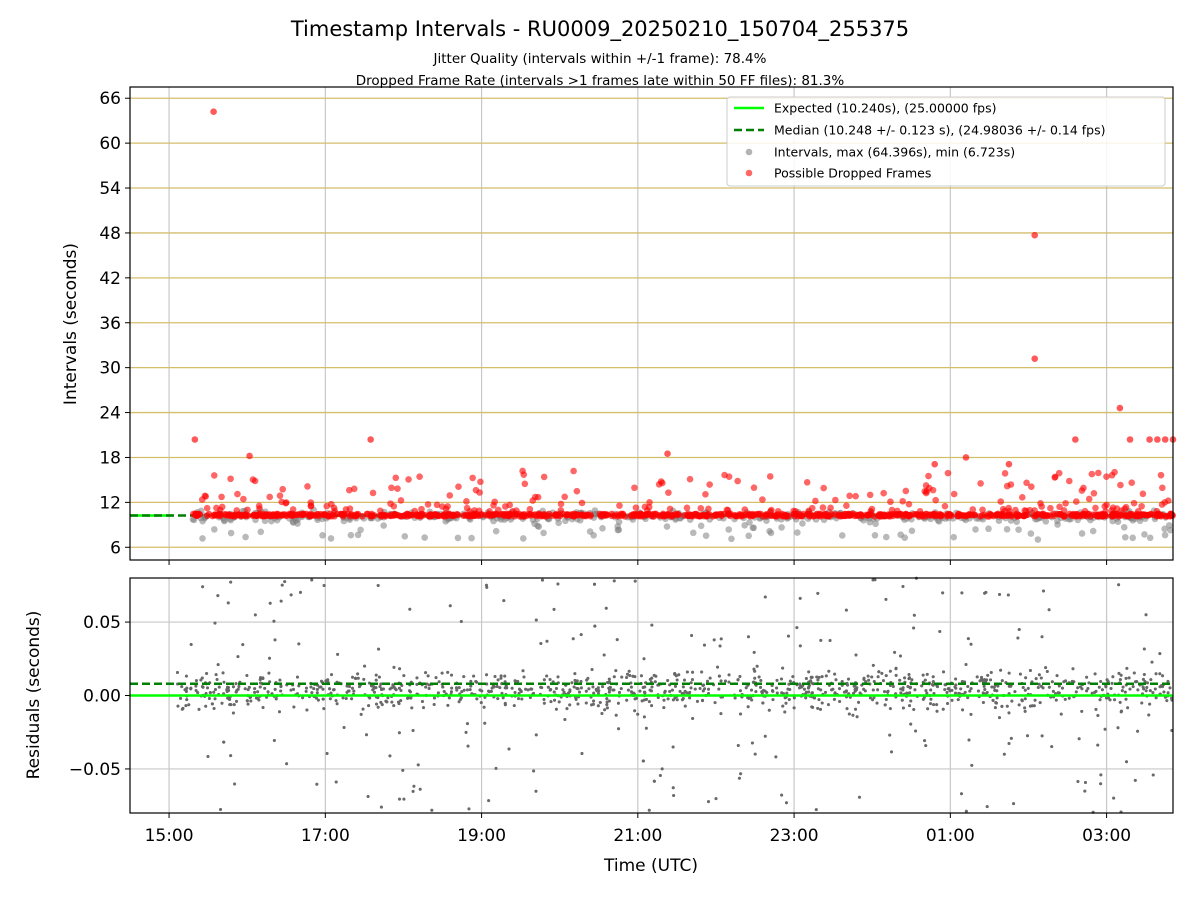  I want to click on interval-point, so click(701, 526).